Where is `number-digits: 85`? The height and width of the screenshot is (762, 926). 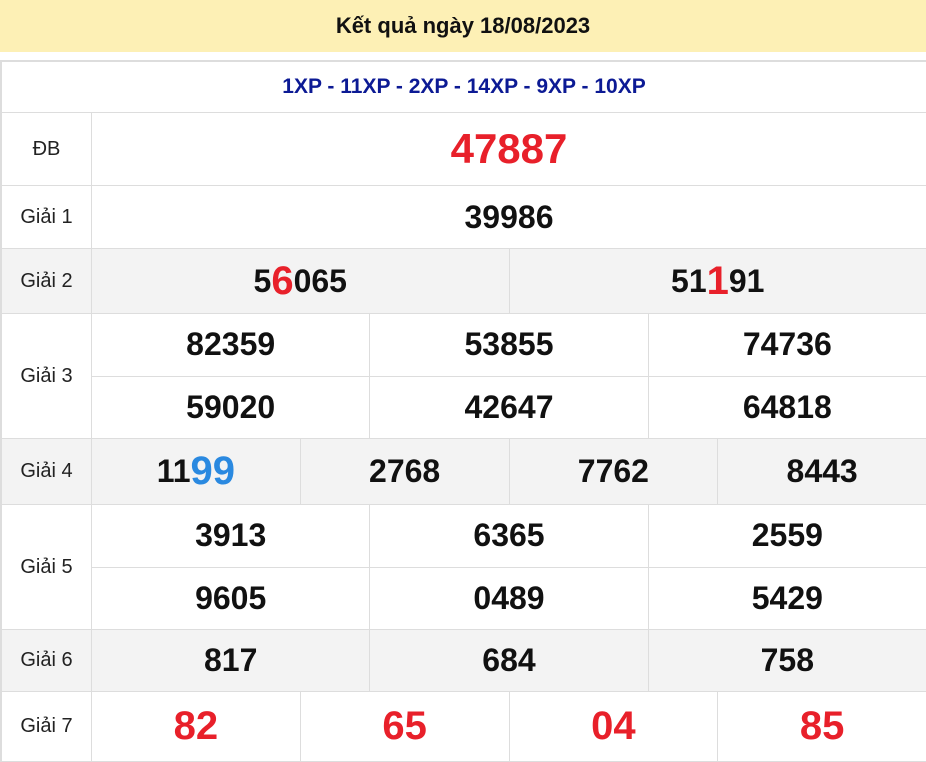
number-digits: 85 is located at coordinates (822, 726).